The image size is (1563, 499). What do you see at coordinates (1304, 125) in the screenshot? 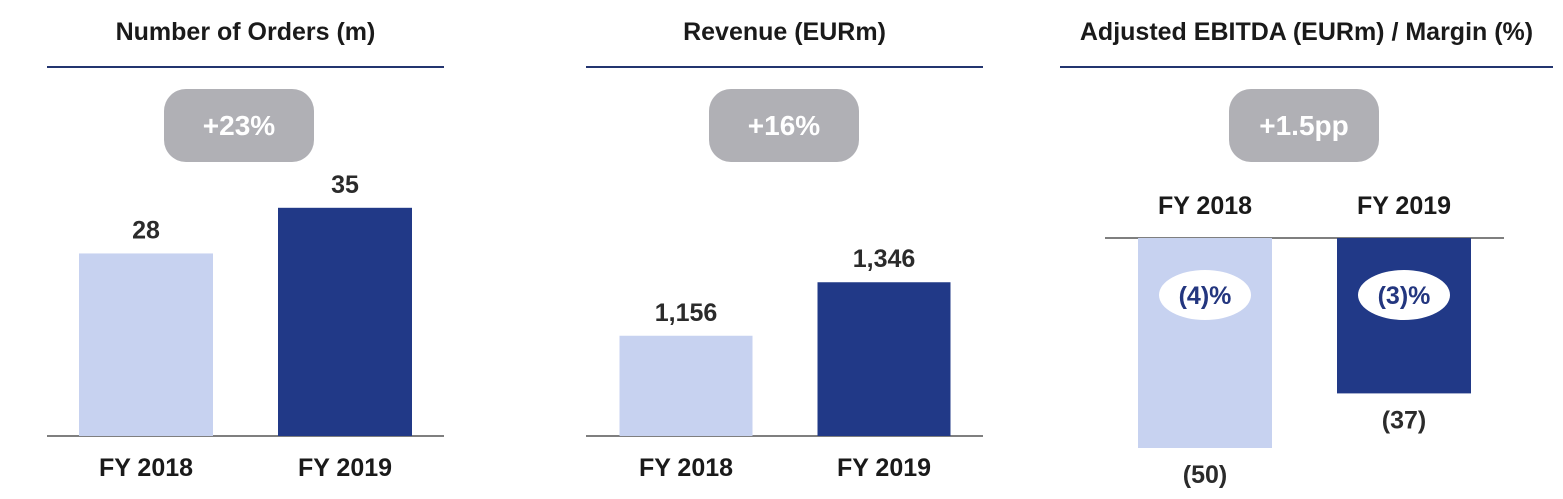
I see `ebitda-growth-badge: +1.5pp` at bounding box center [1304, 125].